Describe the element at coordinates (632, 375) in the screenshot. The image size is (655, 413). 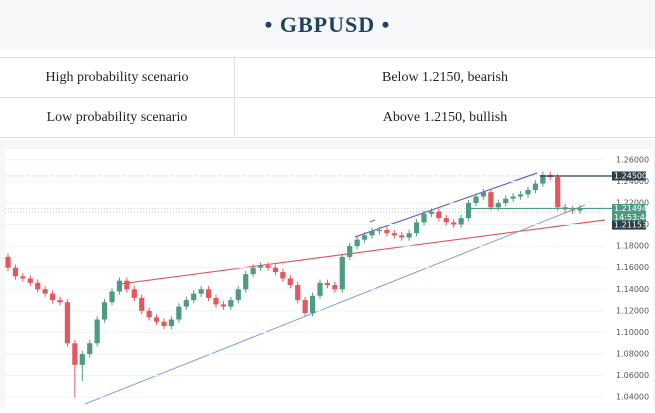
I see `y-tick-label: 1.06000` at that location.